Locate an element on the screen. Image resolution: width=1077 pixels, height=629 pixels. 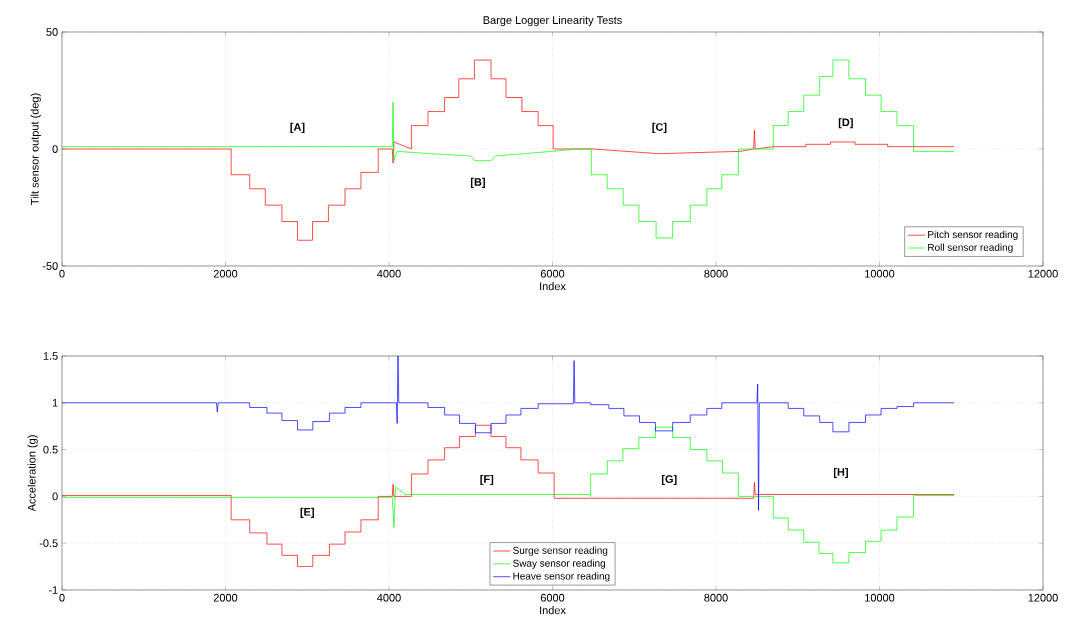
annotation: [A] is located at coordinates (297, 128).